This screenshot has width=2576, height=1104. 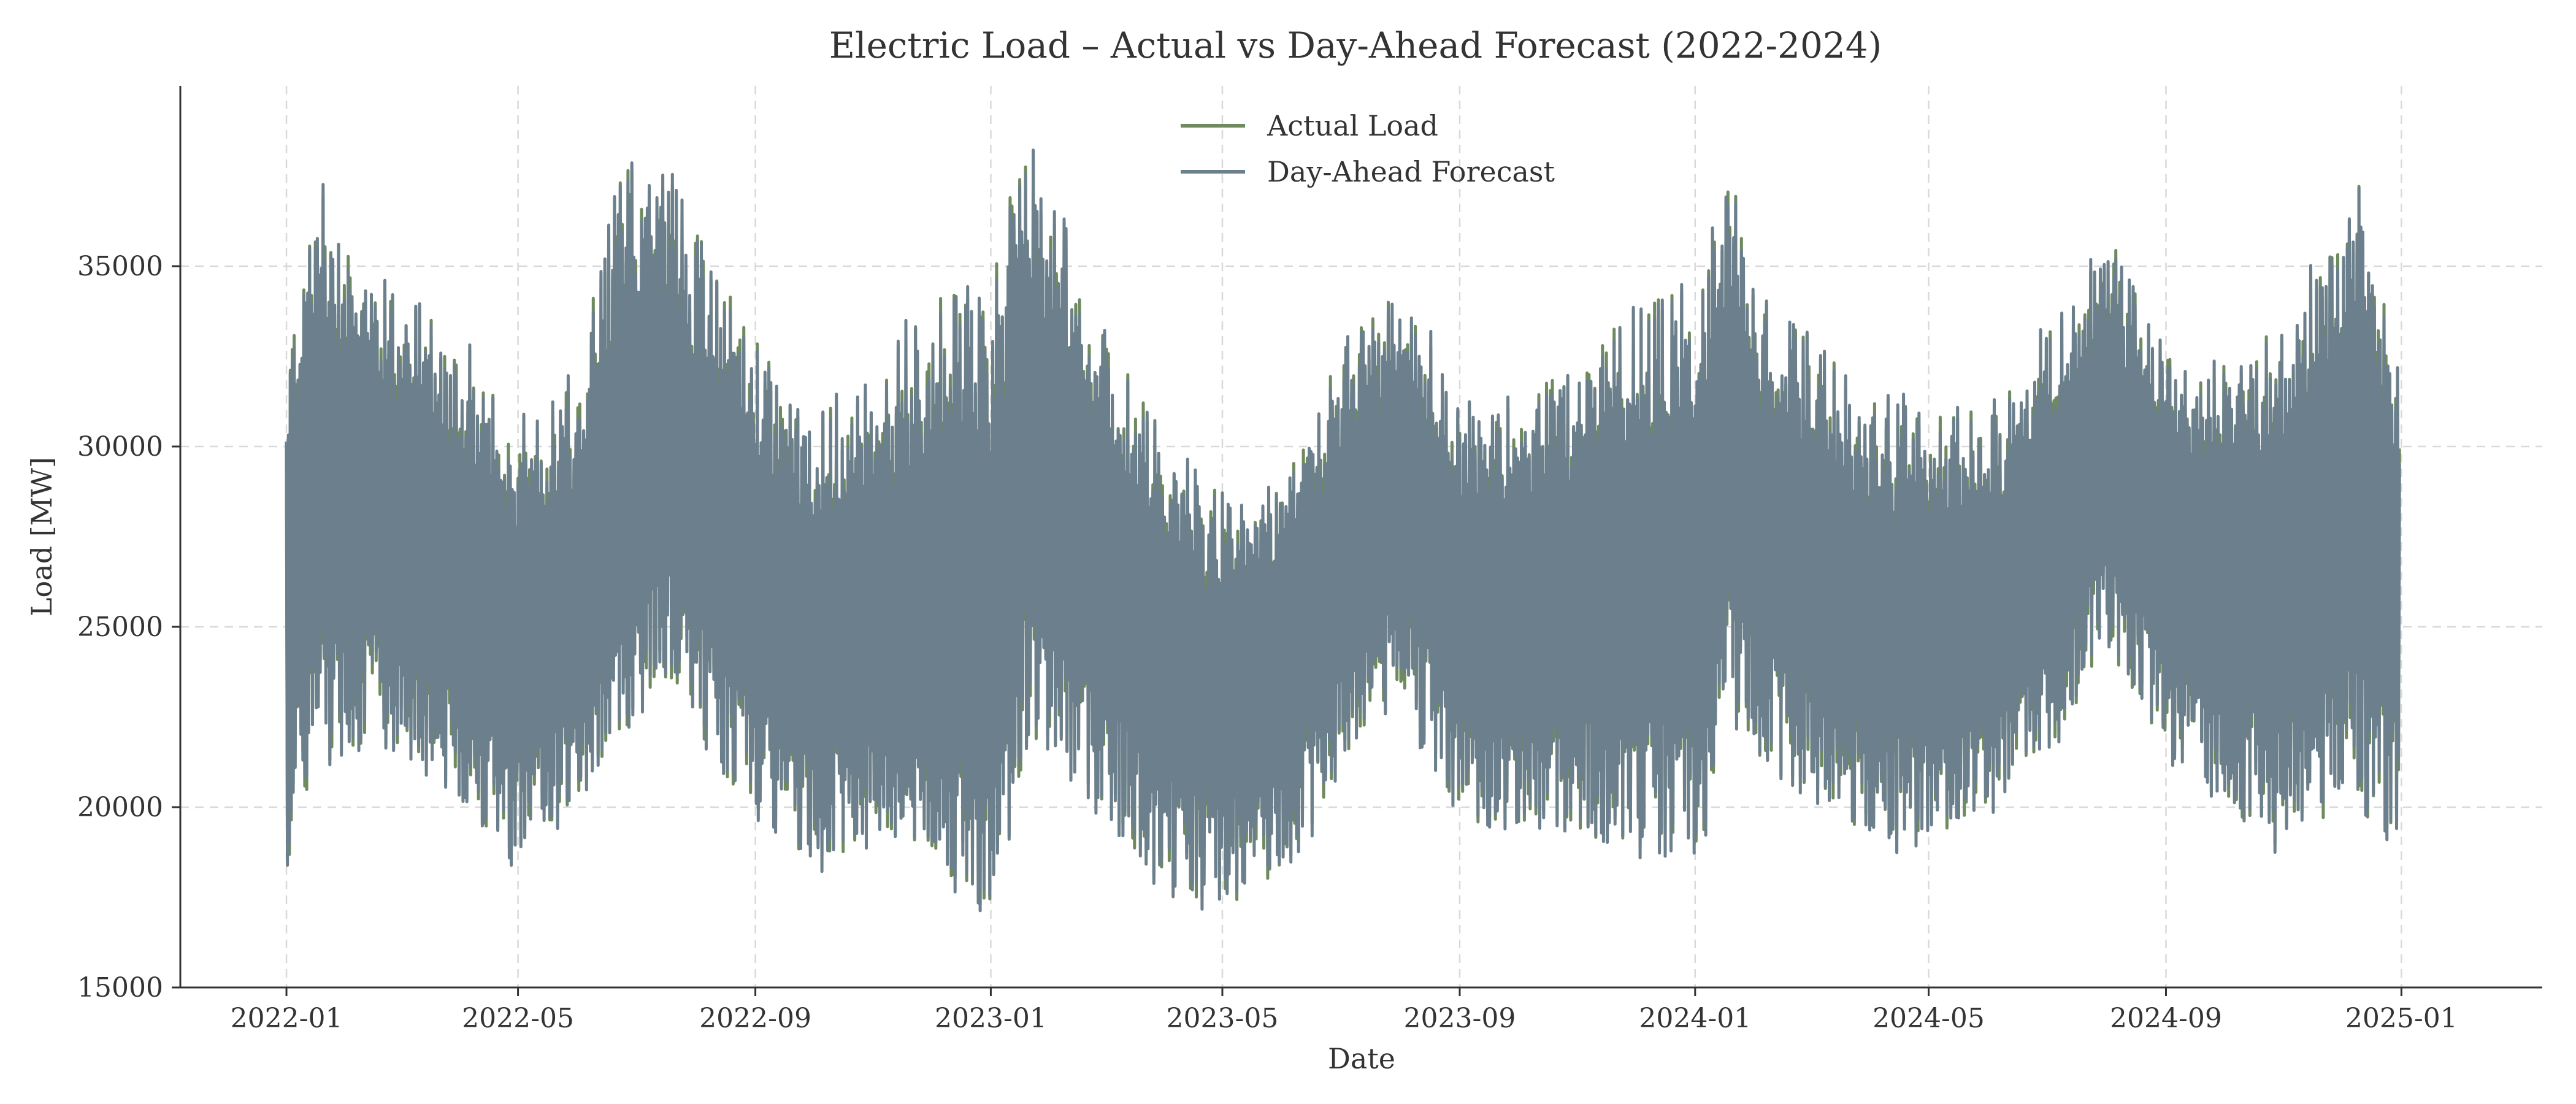 I want to click on x-tick-label: 2022-01, so click(x=287, y=1018).